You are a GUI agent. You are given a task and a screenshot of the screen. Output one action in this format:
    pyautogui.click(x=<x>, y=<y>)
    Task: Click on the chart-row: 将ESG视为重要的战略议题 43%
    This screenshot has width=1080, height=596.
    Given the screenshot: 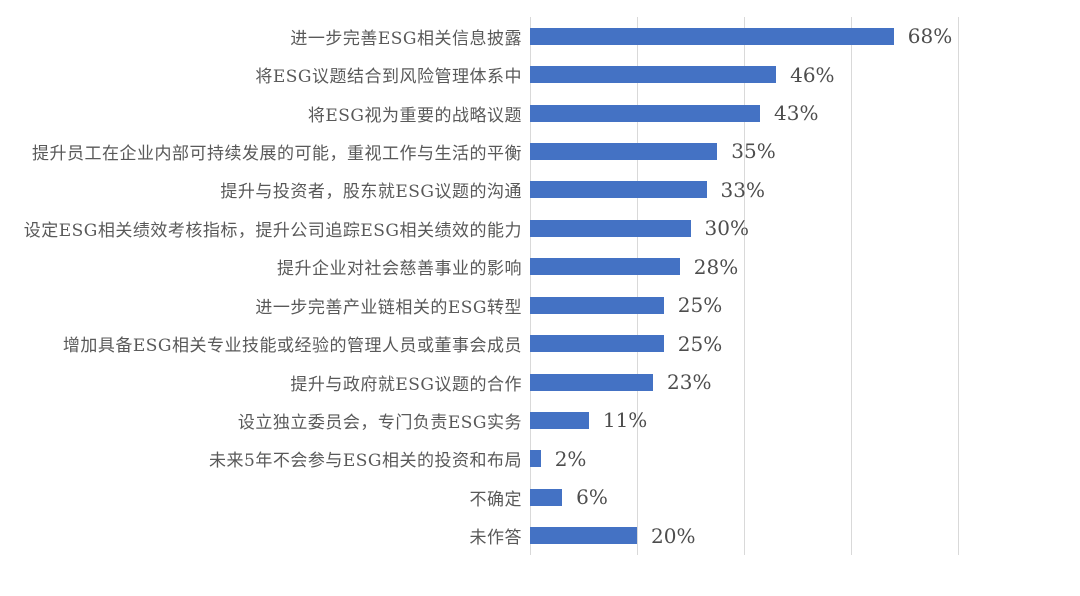 What is the action you would take?
    pyautogui.click(x=540, y=113)
    